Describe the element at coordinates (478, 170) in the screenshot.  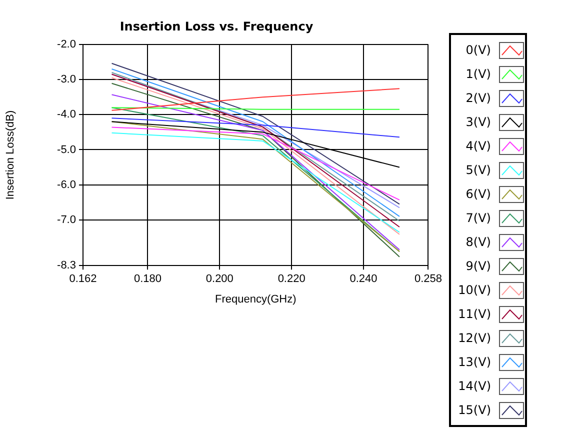
I see `legend-label: 5(V)` at that location.